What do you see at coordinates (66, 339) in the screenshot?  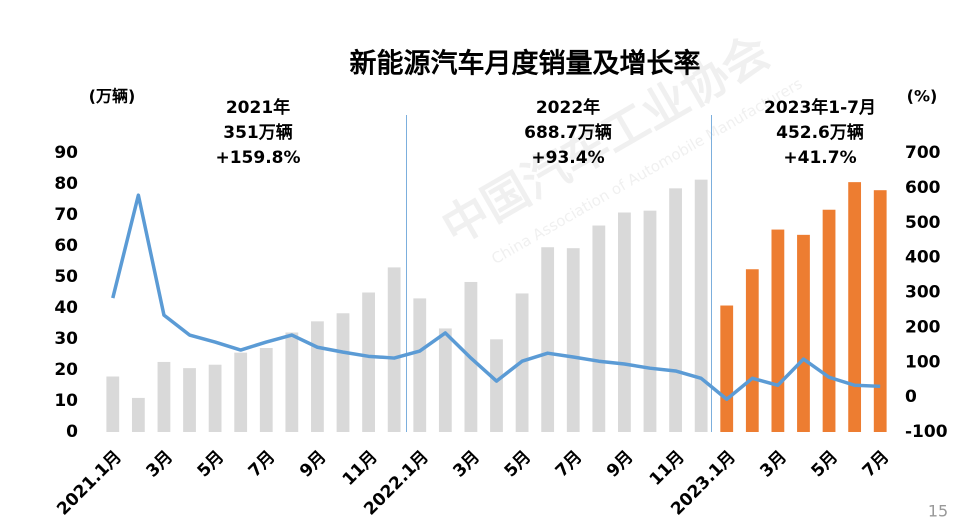 I see `y-tick-label: 30` at bounding box center [66, 339].